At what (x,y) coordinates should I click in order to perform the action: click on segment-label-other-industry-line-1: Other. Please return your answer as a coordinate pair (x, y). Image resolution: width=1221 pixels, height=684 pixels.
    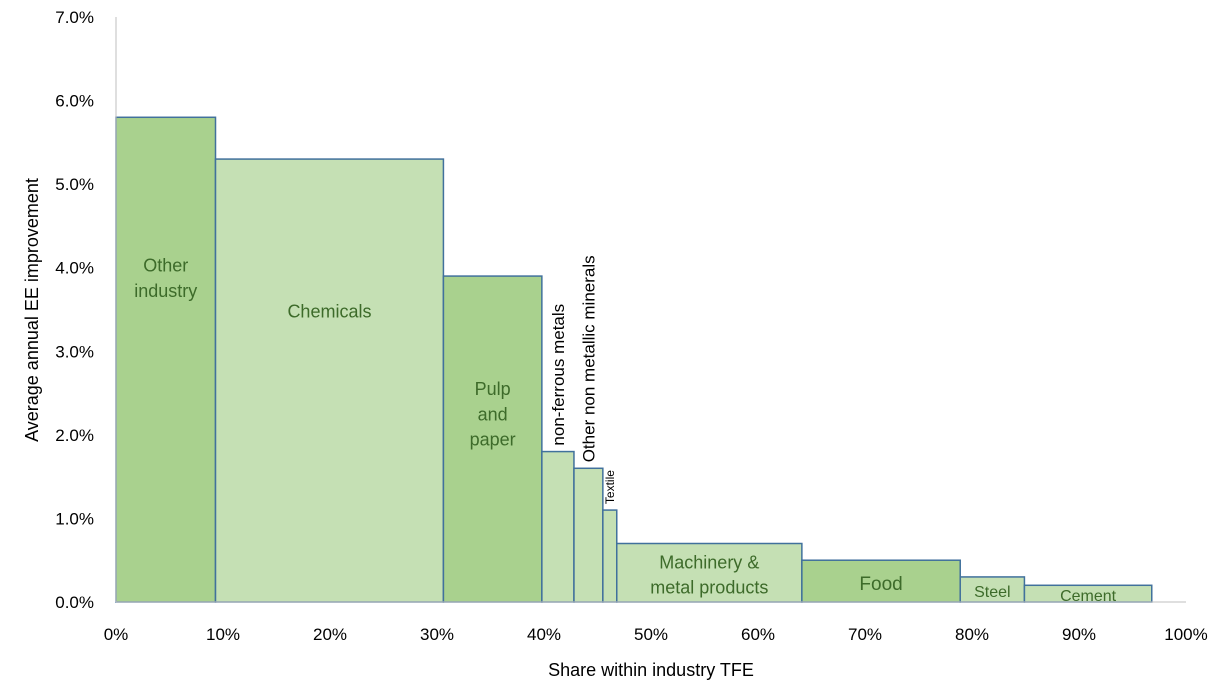
    Looking at the image, I should click on (165, 266).